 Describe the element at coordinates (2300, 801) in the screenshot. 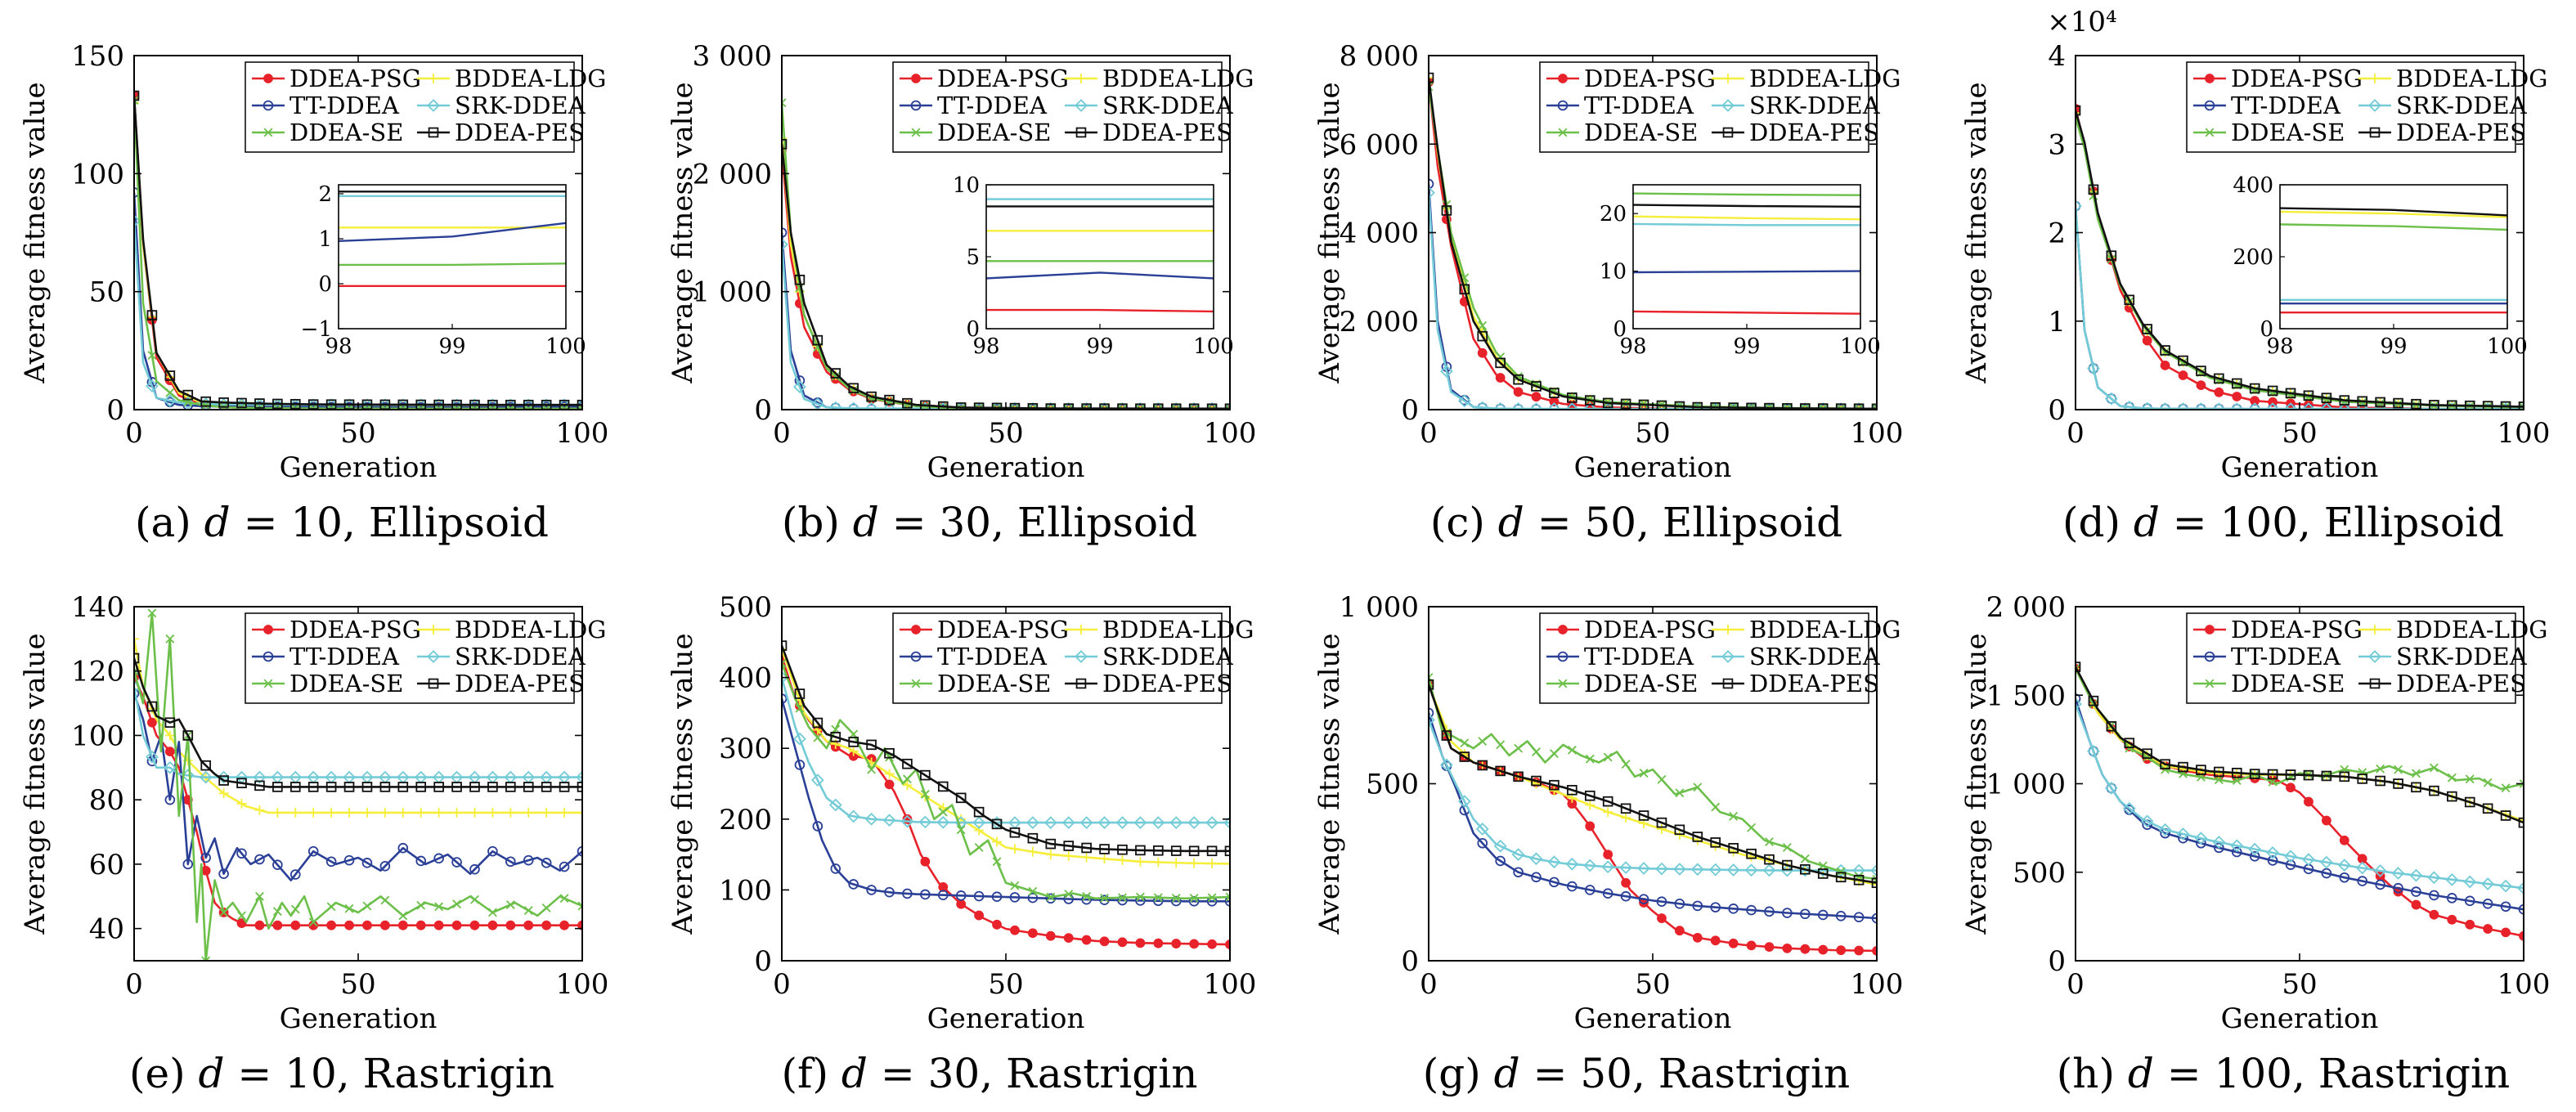

I see `plot-area` at that location.